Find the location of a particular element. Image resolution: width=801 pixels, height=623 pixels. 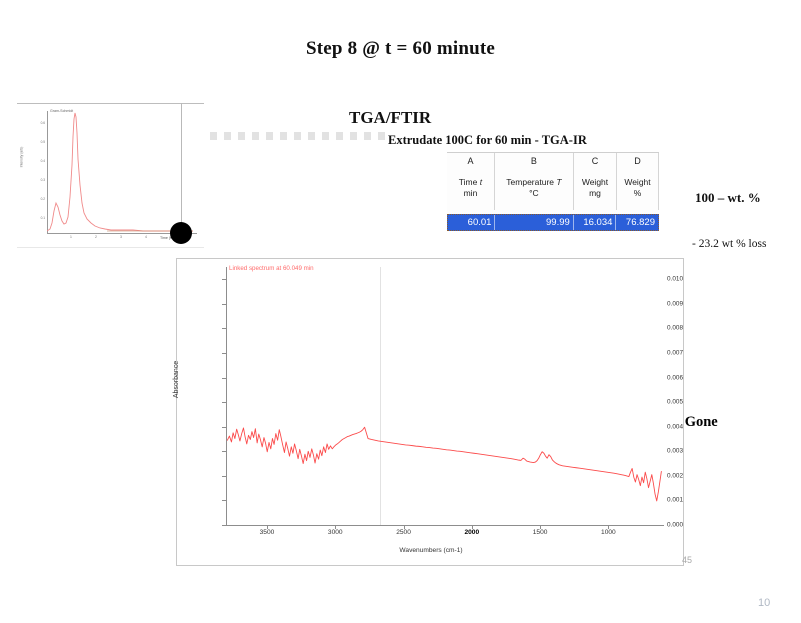

tga-thumbnail-frame is located at coordinates (110, 175).